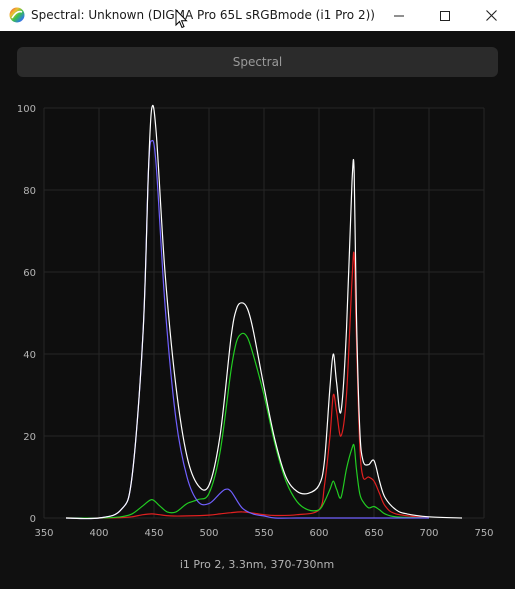  Describe the element at coordinates (17, 15) in the screenshot. I see `rainbow-circle-icon` at that location.